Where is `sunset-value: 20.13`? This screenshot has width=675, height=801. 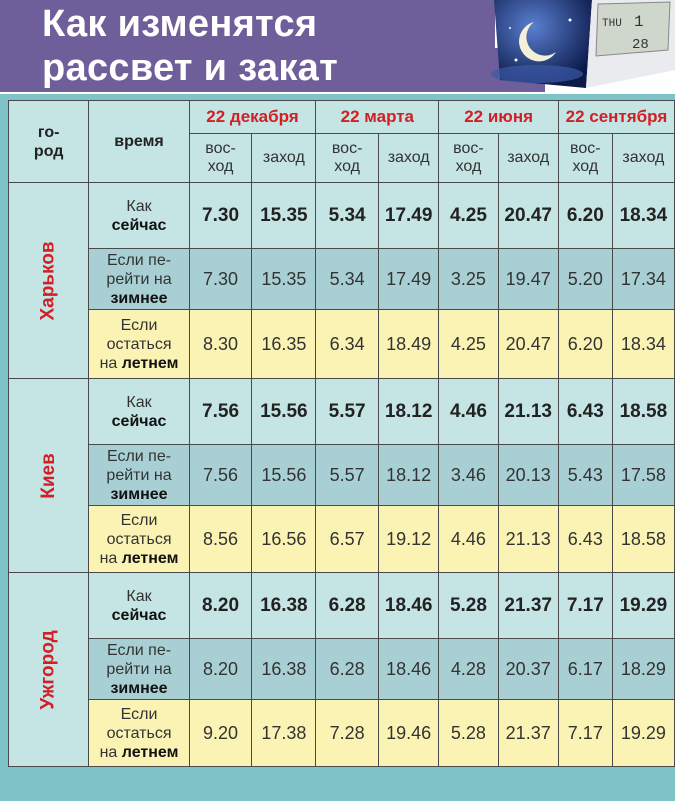
sunset-value: 20.13 is located at coordinates (528, 475).